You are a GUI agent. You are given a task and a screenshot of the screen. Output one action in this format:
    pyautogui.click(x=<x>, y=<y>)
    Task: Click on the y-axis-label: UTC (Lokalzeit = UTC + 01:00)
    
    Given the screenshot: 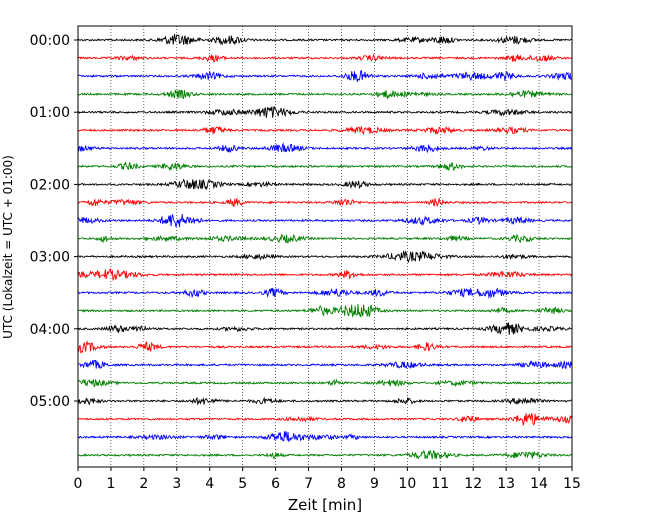 What is the action you would take?
    pyautogui.click(x=8, y=247)
    